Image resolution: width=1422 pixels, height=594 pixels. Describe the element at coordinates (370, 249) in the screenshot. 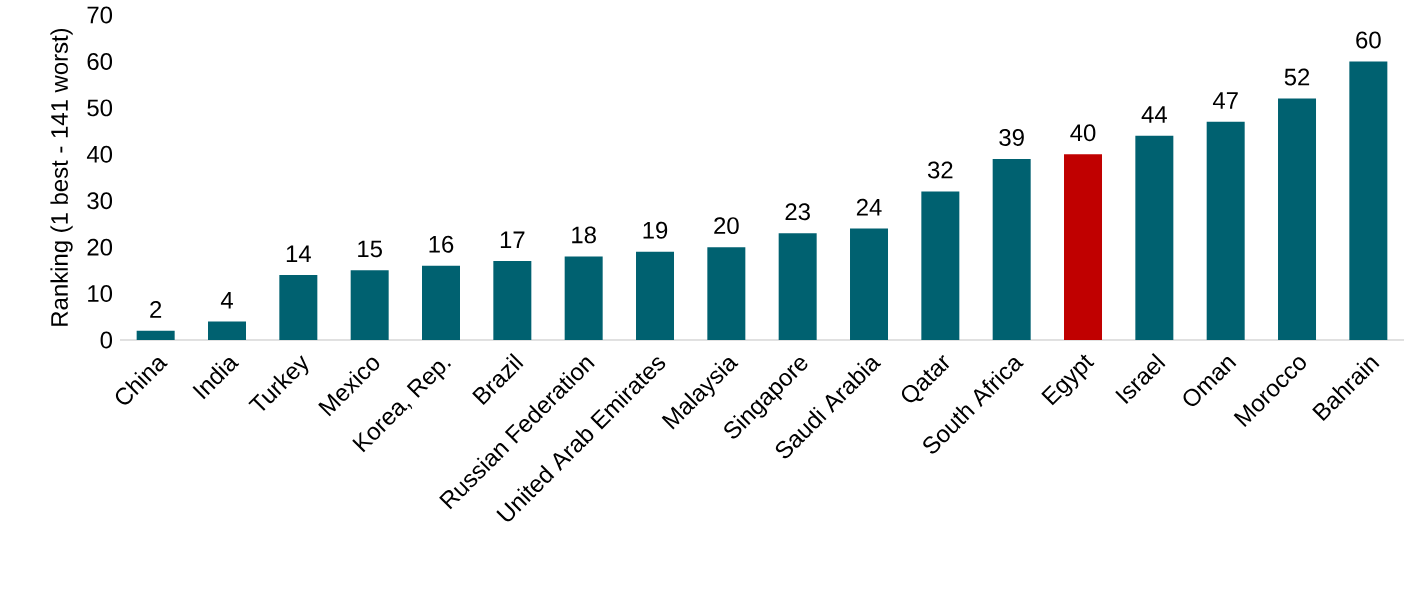

I see `data-label: 15` at that location.